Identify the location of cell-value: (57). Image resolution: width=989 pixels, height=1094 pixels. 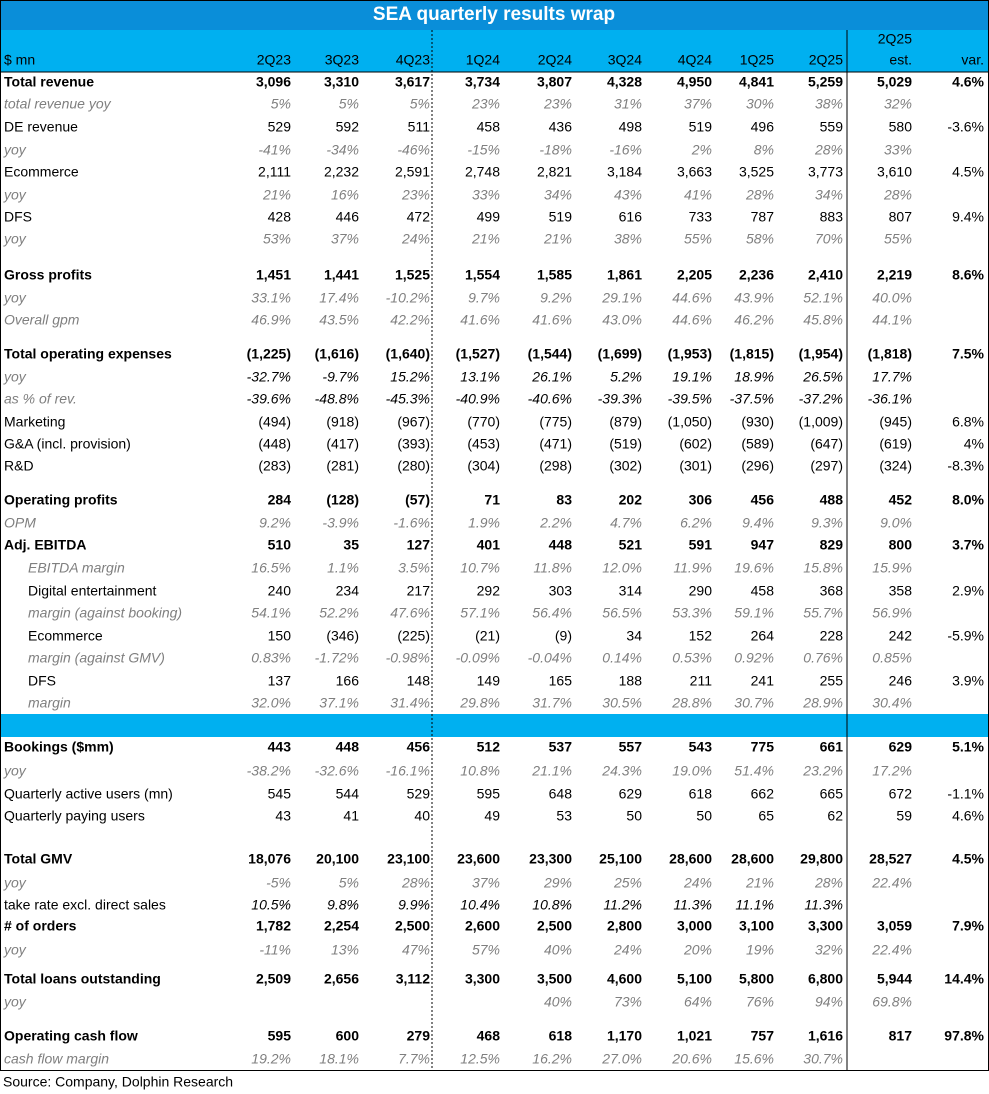
(417, 500).